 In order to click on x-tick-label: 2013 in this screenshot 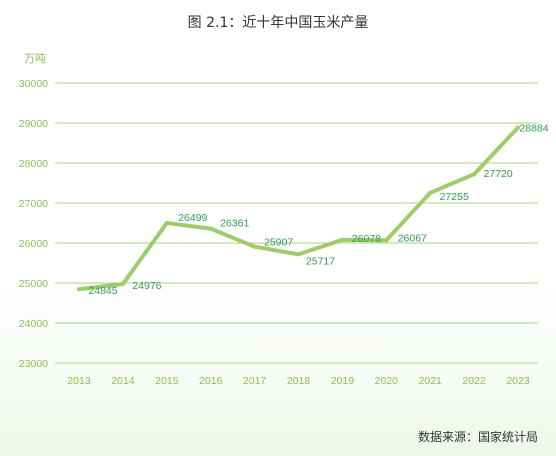, I will do `click(79, 381)`.